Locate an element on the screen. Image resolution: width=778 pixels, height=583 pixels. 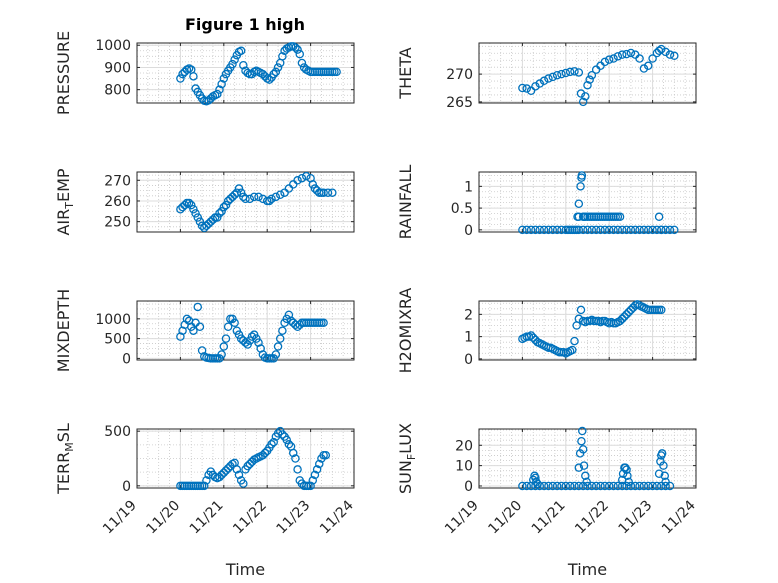
y-tick-label: 2 is located at coordinates (468, 315).